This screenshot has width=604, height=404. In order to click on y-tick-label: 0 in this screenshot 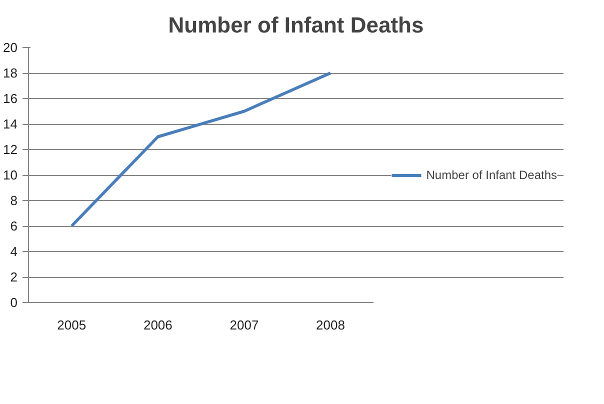, I will do `click(14, 302)`.